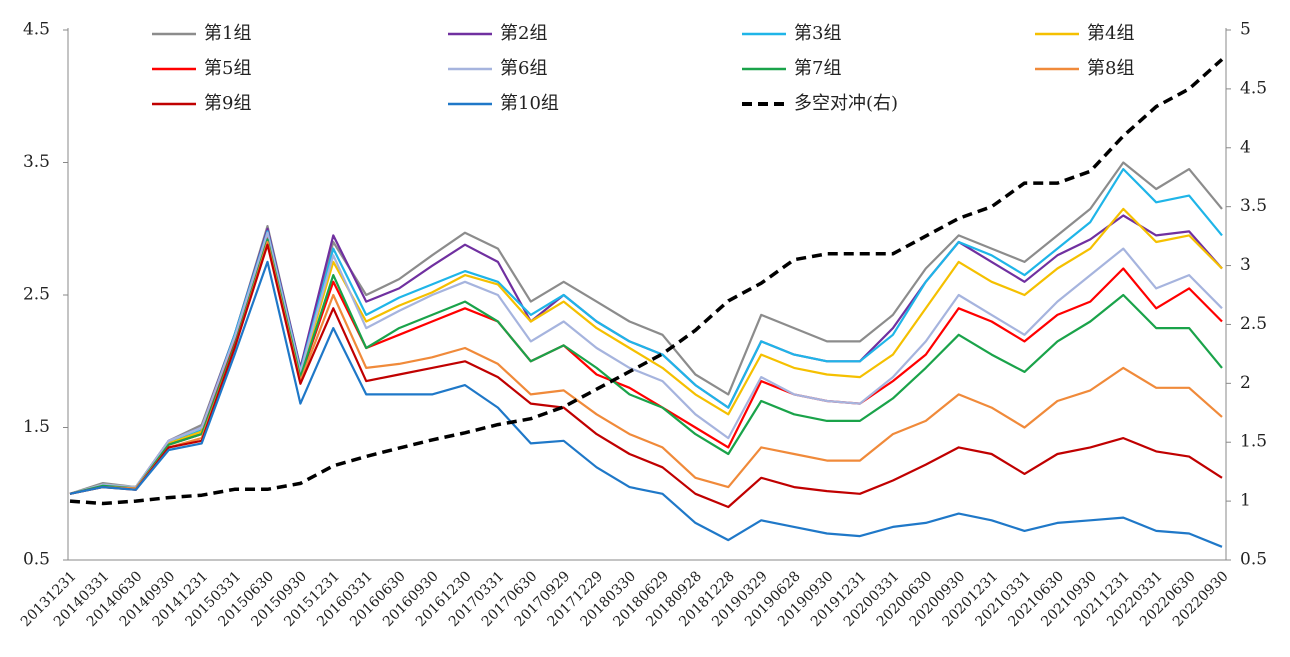  What do you see at coordinates (36, 162) in the screenshot?
I see `y-tick-label: 3.5` at bounding box center [36, 162].